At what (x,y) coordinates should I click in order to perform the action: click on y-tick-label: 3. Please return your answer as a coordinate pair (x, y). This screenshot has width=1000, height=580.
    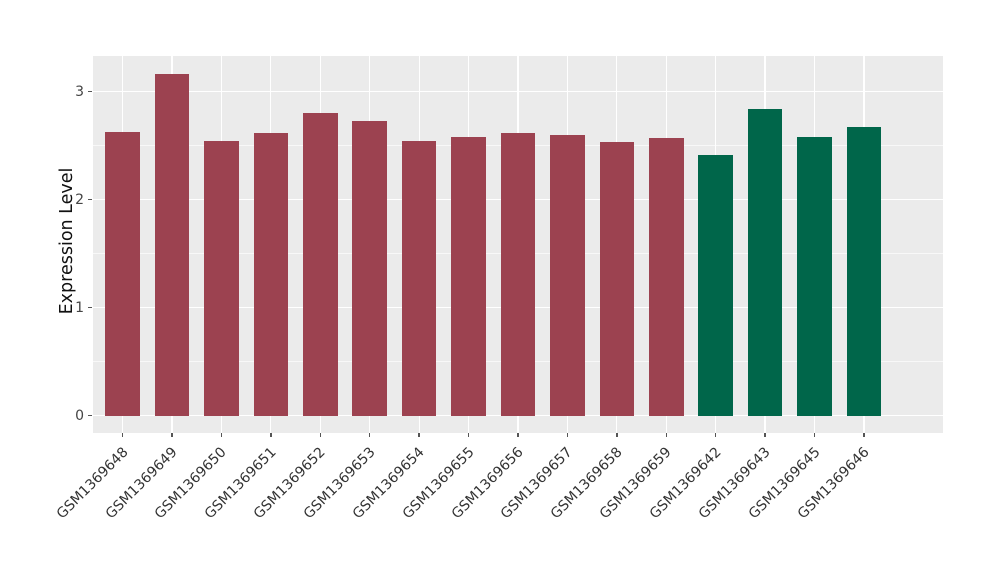
    Looking at the image, I should click on (79, 91).